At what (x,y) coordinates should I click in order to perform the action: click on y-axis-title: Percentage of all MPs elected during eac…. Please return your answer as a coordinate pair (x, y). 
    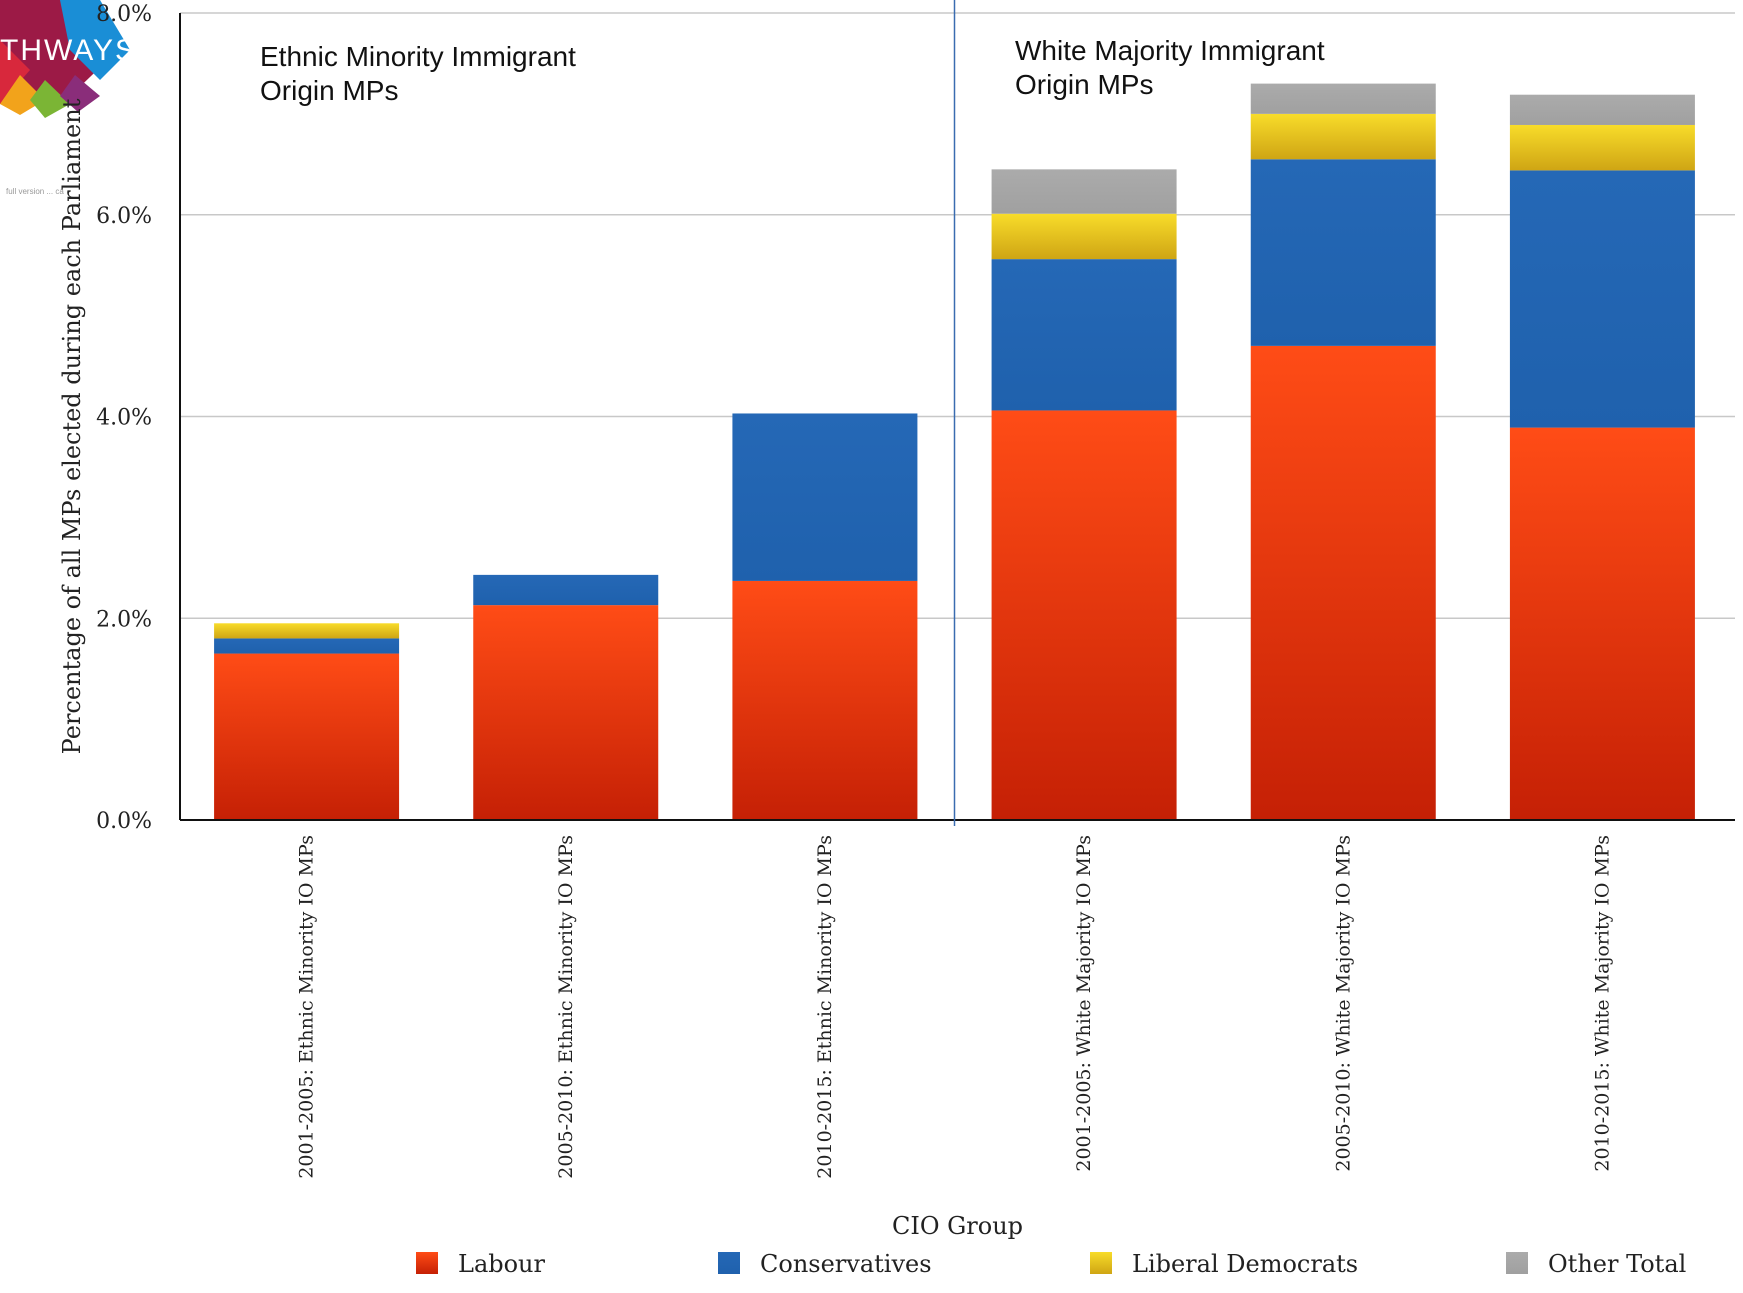
    Looking at the image, I should click on (72, 426).